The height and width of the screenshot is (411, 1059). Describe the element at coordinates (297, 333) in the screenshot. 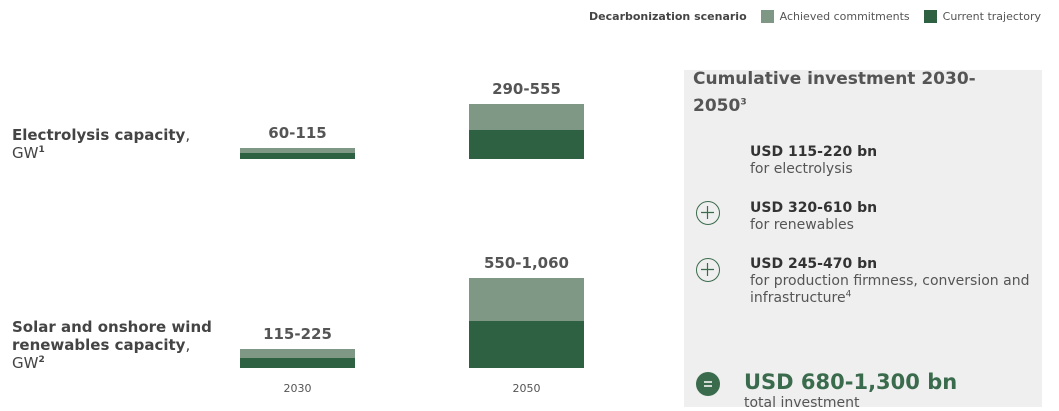

I see `bar-label: 115-225` at that location.